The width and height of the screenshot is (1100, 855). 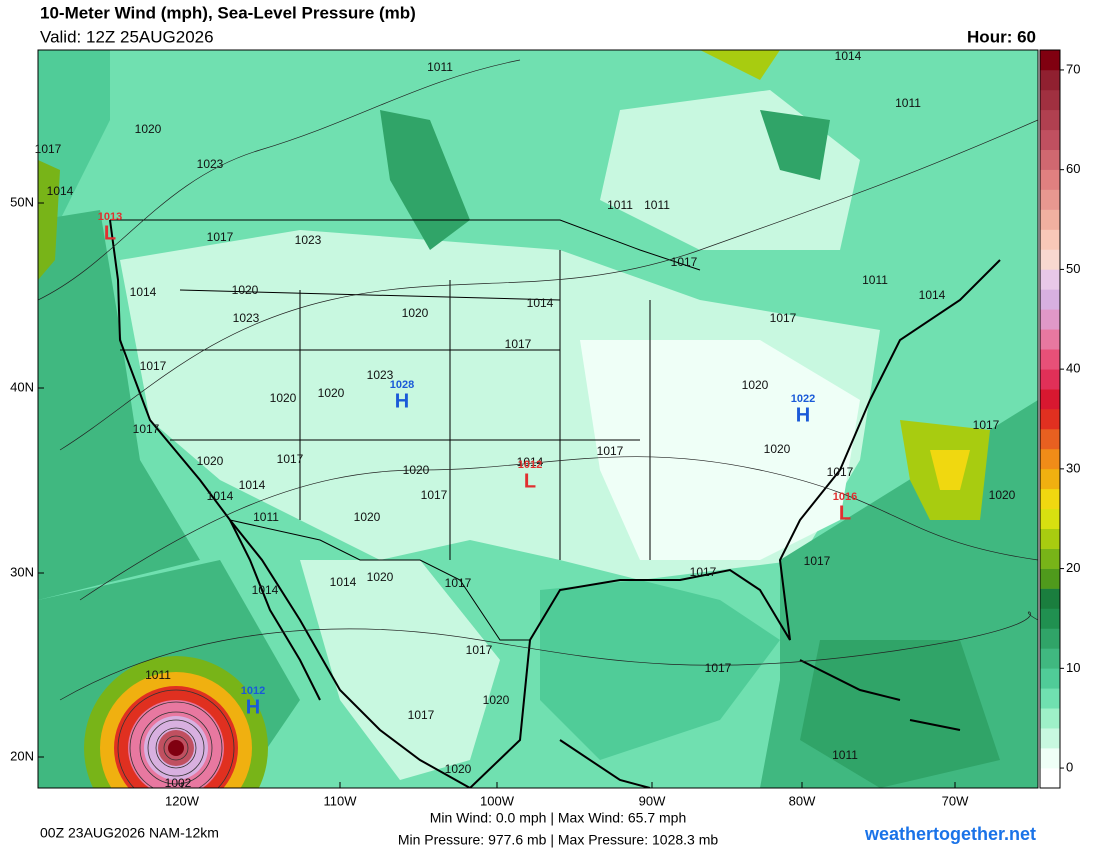 I want to click on colorbar-label: 30, so click(x=1073, y=467).